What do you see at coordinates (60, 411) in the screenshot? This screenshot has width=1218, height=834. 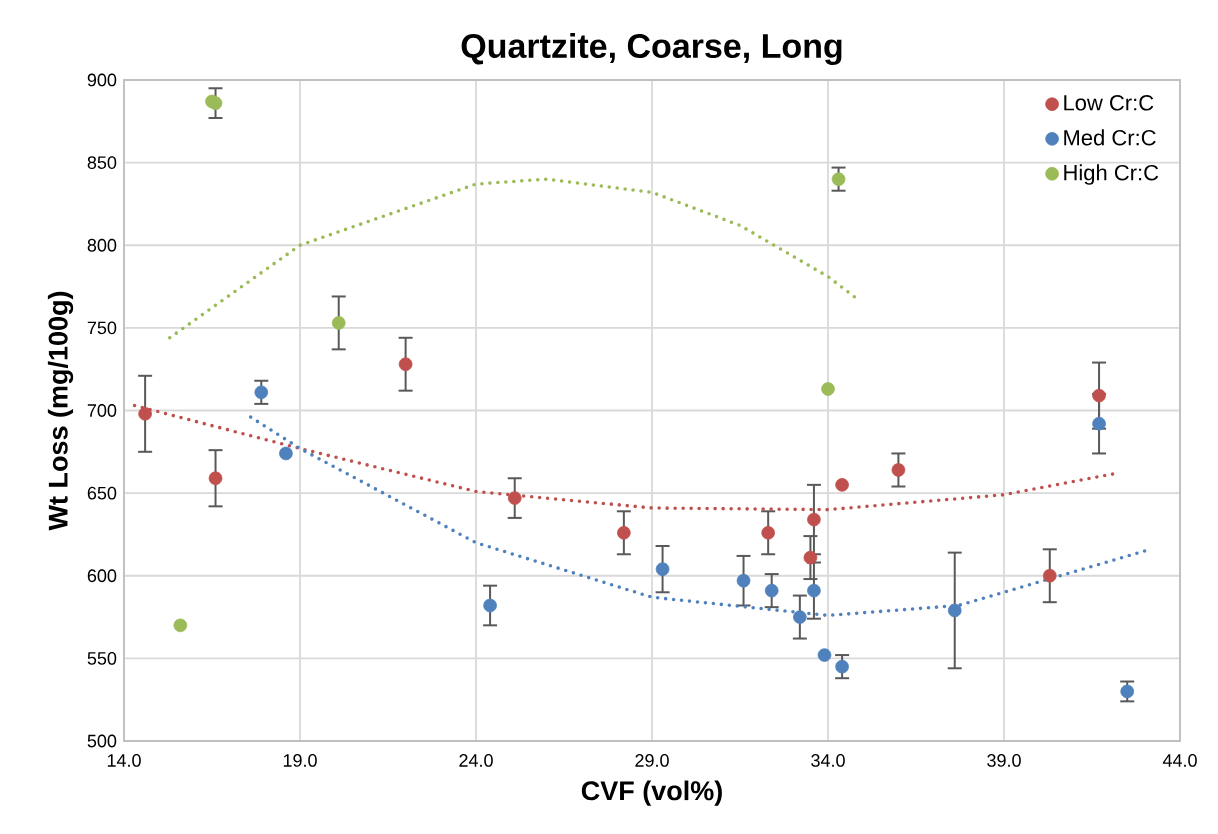 I see `y-axis-title: Wt Loss (mg/100g)` at bounding box center [60, 411].